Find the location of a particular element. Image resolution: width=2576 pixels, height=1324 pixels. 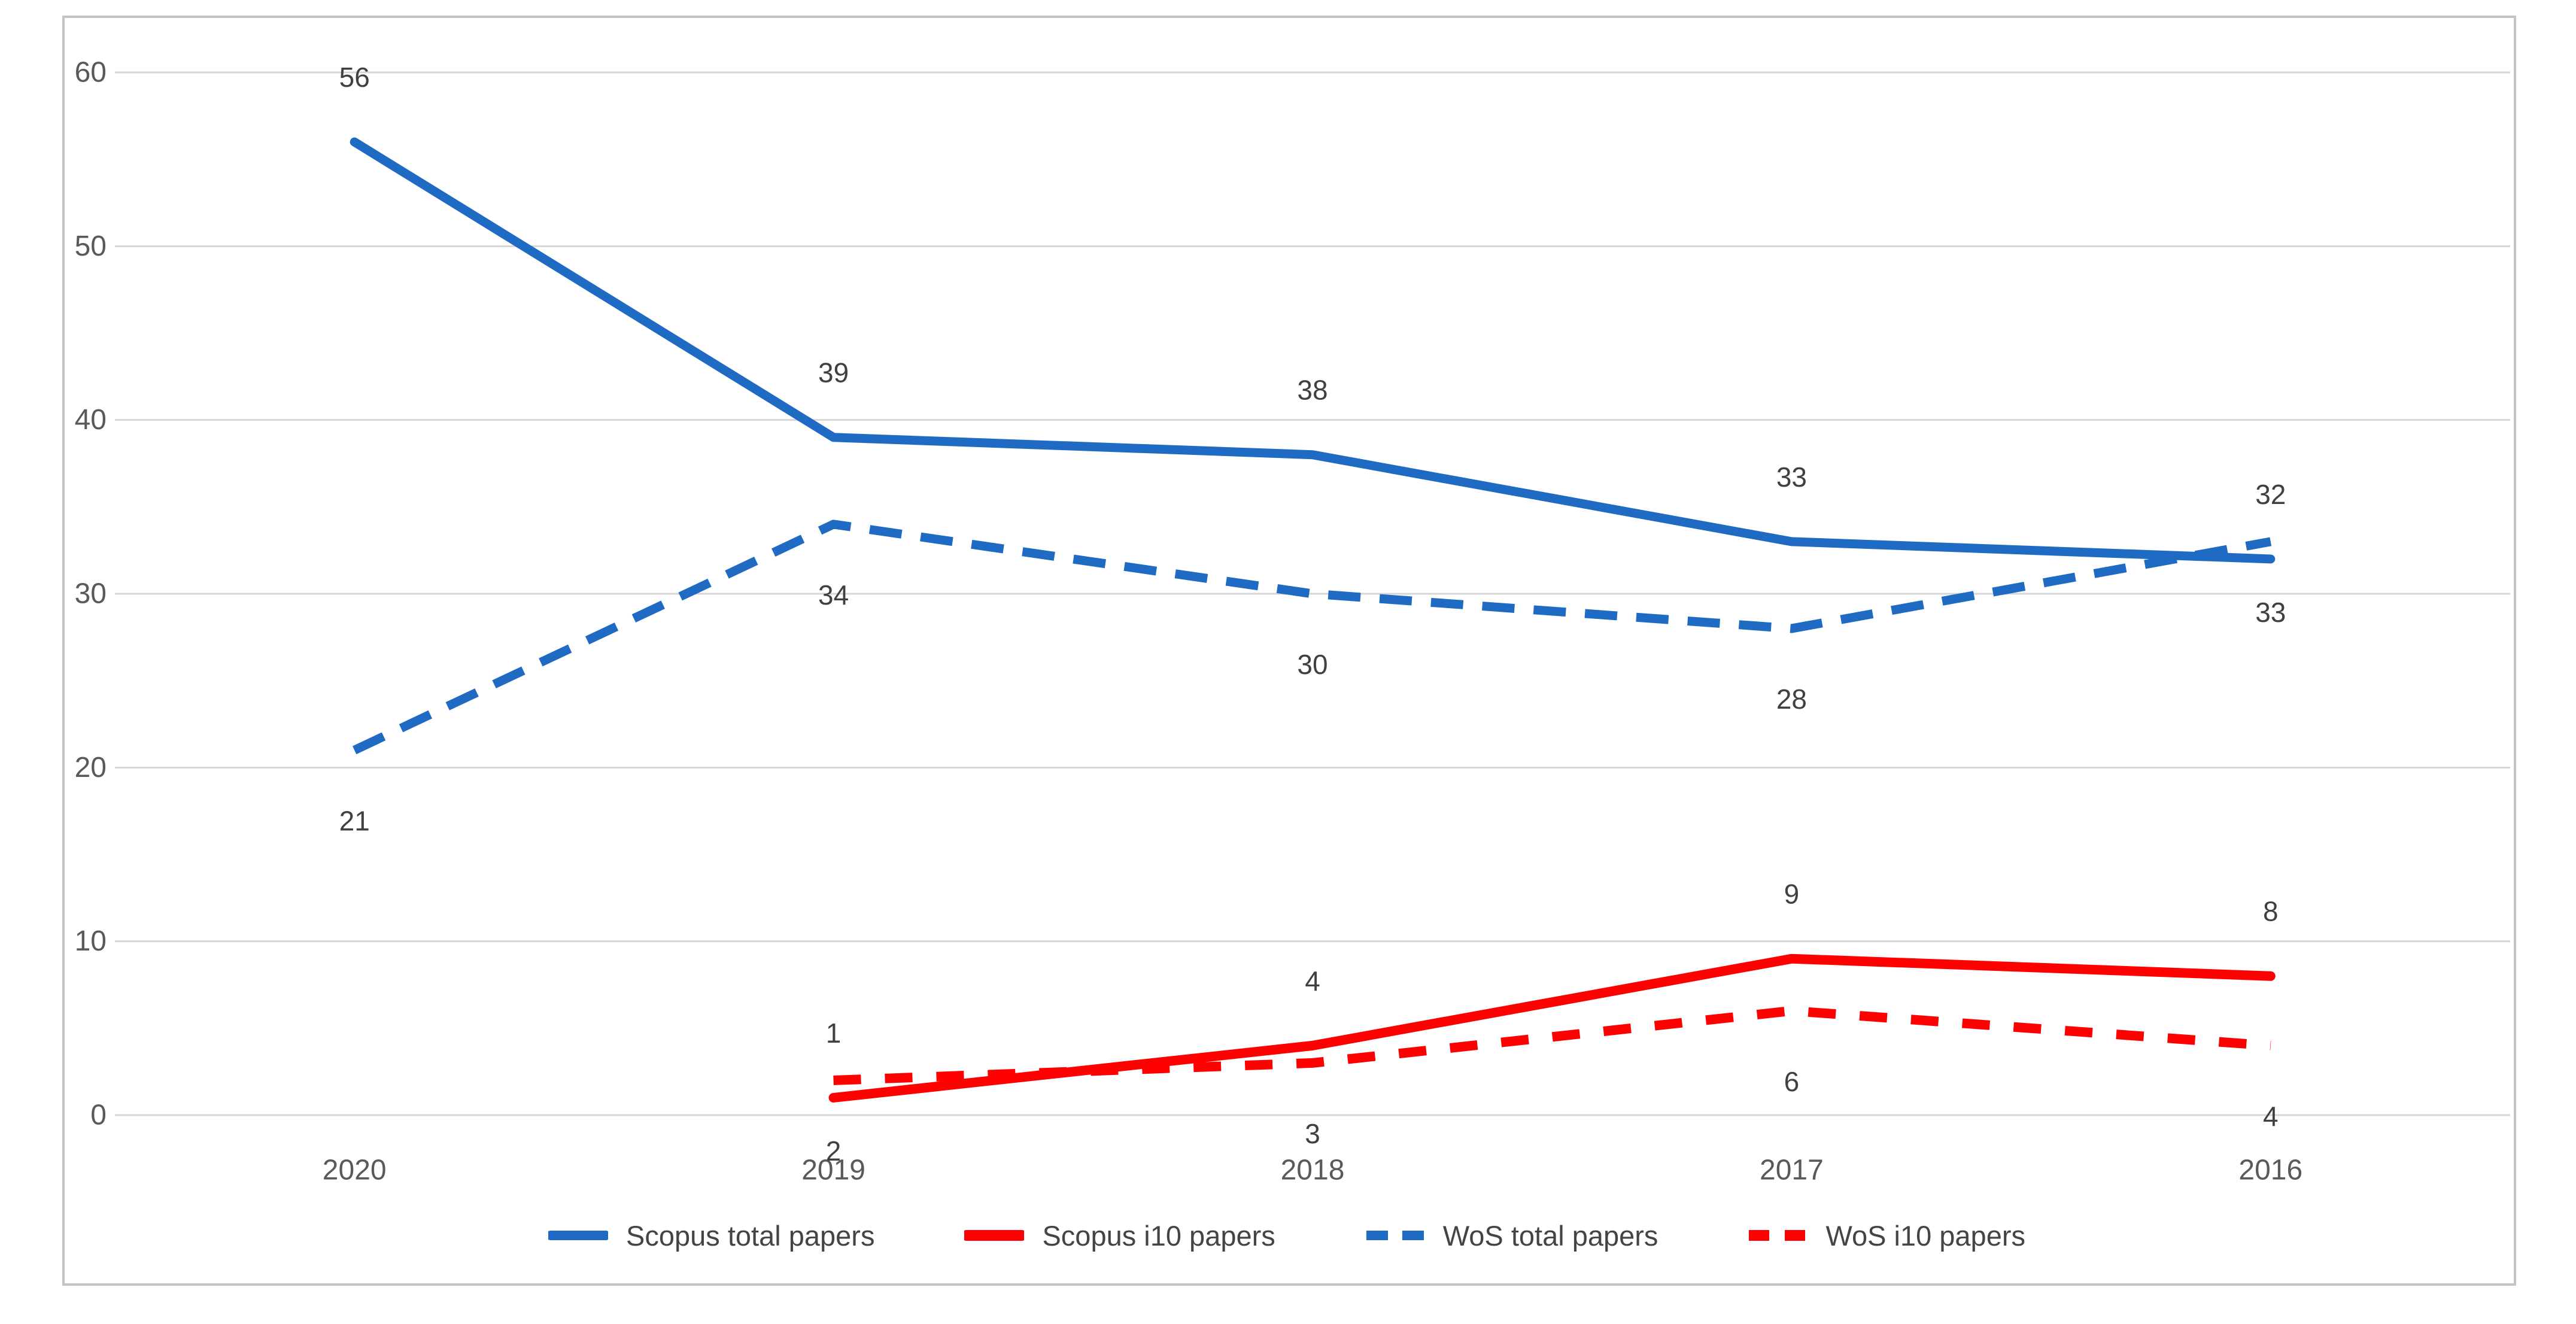

series-line-wos-total-papers is located at coordinates (1312, 637).